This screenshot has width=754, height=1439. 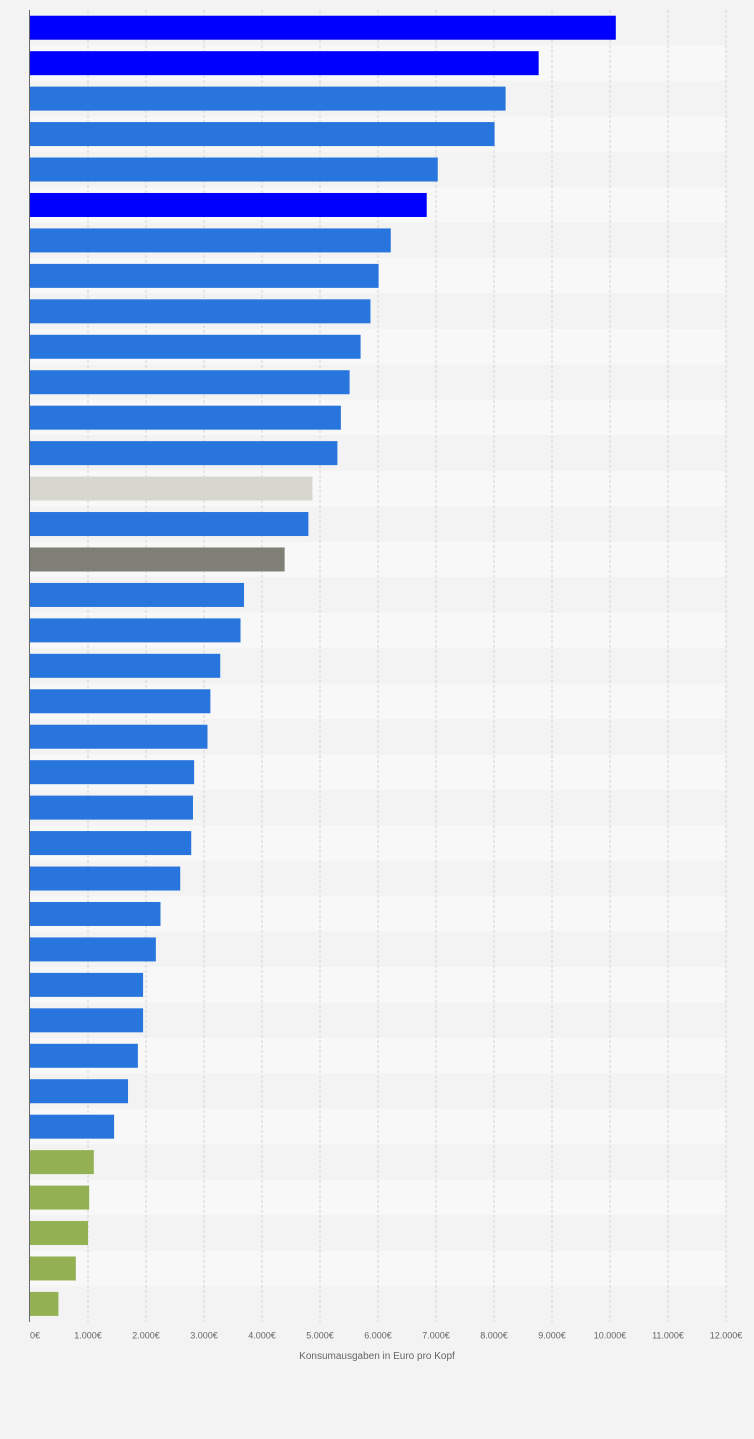 What do you see at coordinates (320, 1336) in the screenshot?
I see `x-tick-label: 5.000€` at bounding box center [320, 1336].